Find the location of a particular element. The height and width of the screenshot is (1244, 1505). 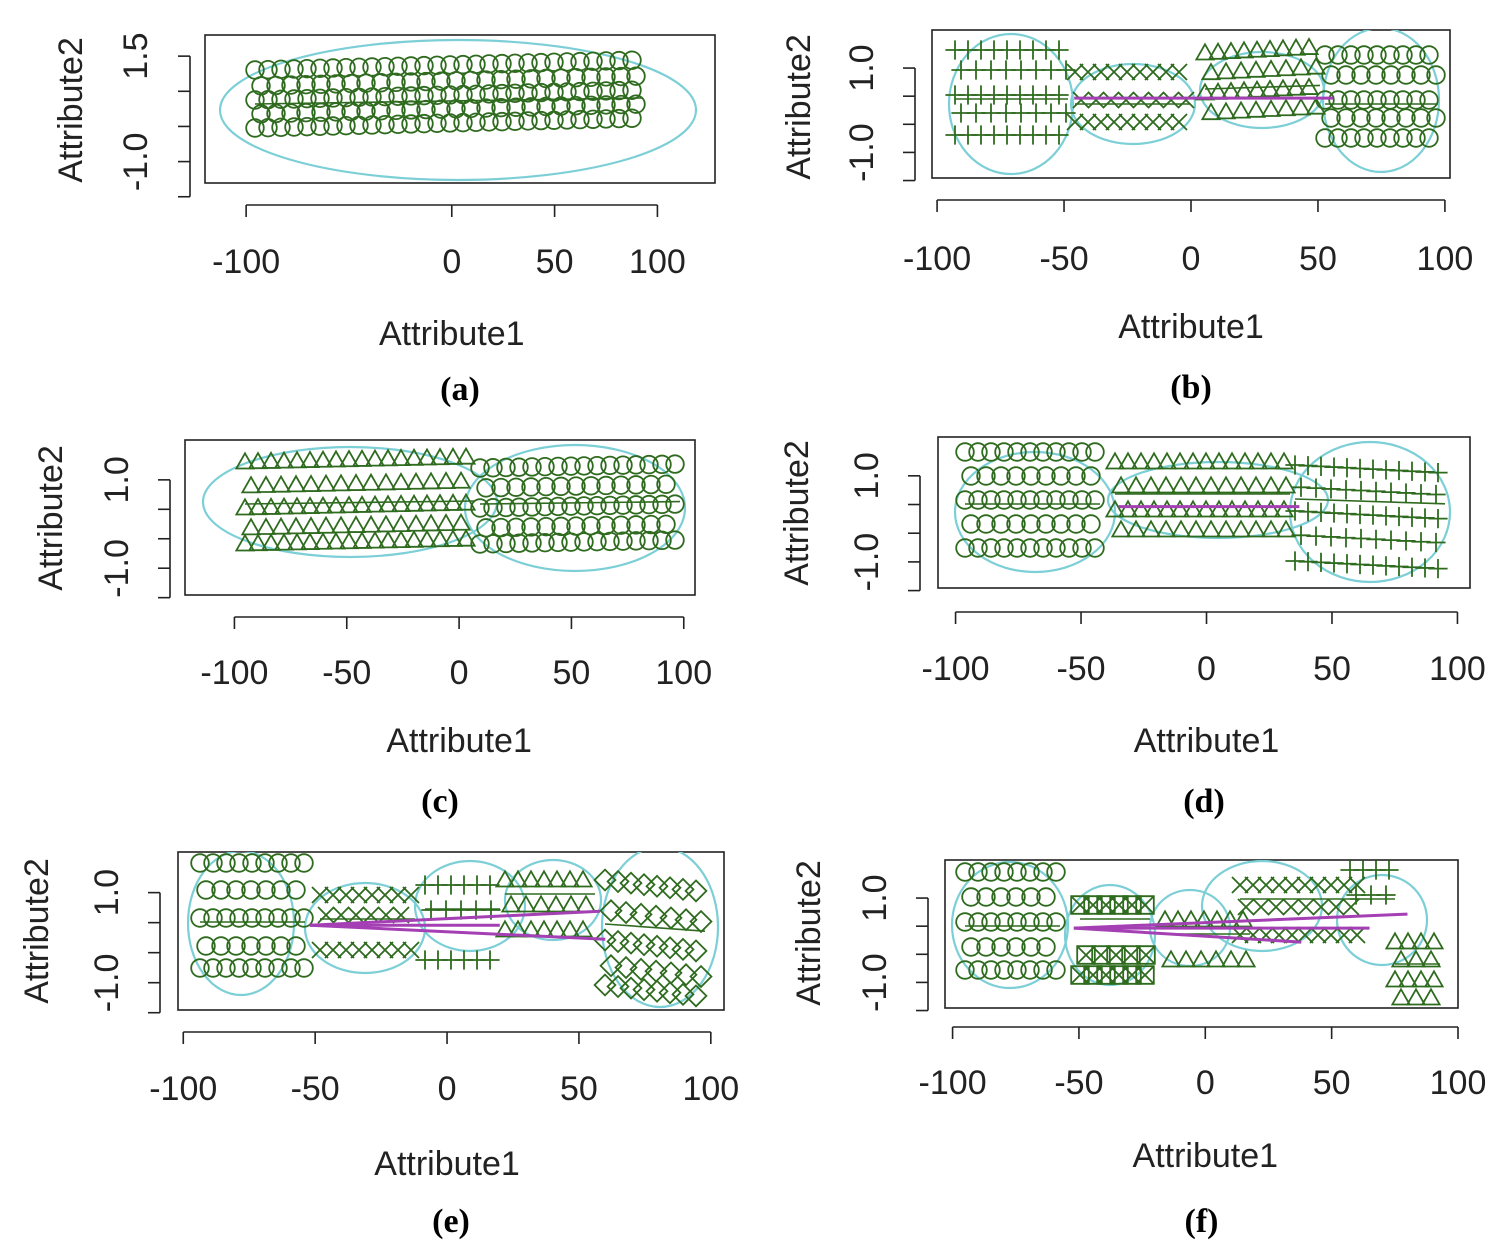

y-tick-label: 1.5 is located at coordinates (136, 56).